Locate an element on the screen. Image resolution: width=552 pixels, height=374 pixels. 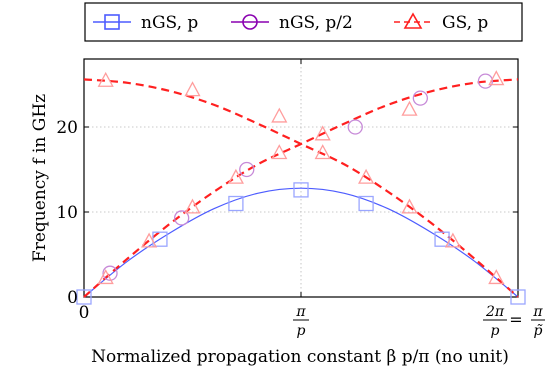
legend-entry-ngs-p2: nGS, p/2 is located at coordinates (292, 23).